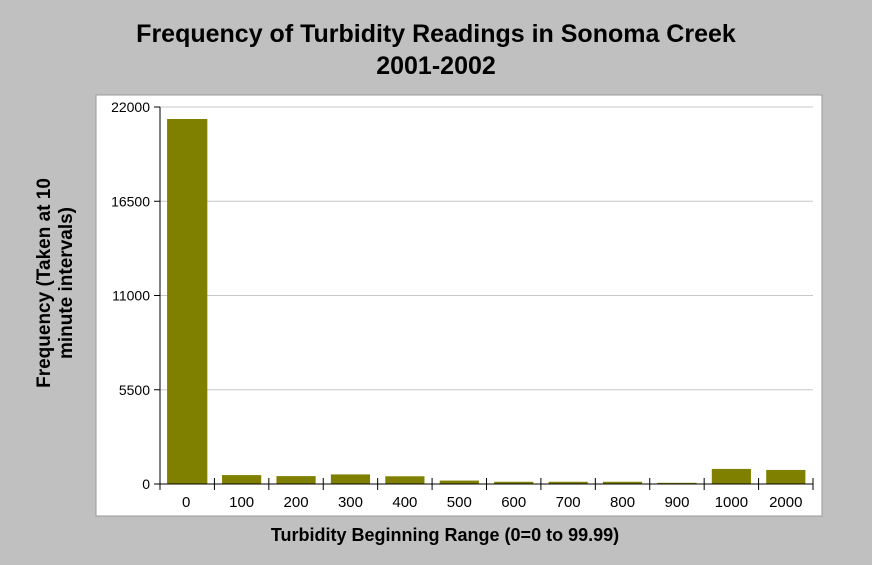 Image resolution: width=872 pixels, height=565 pixels. I want to click on y-tick-label: 5500, so click(134, 390).